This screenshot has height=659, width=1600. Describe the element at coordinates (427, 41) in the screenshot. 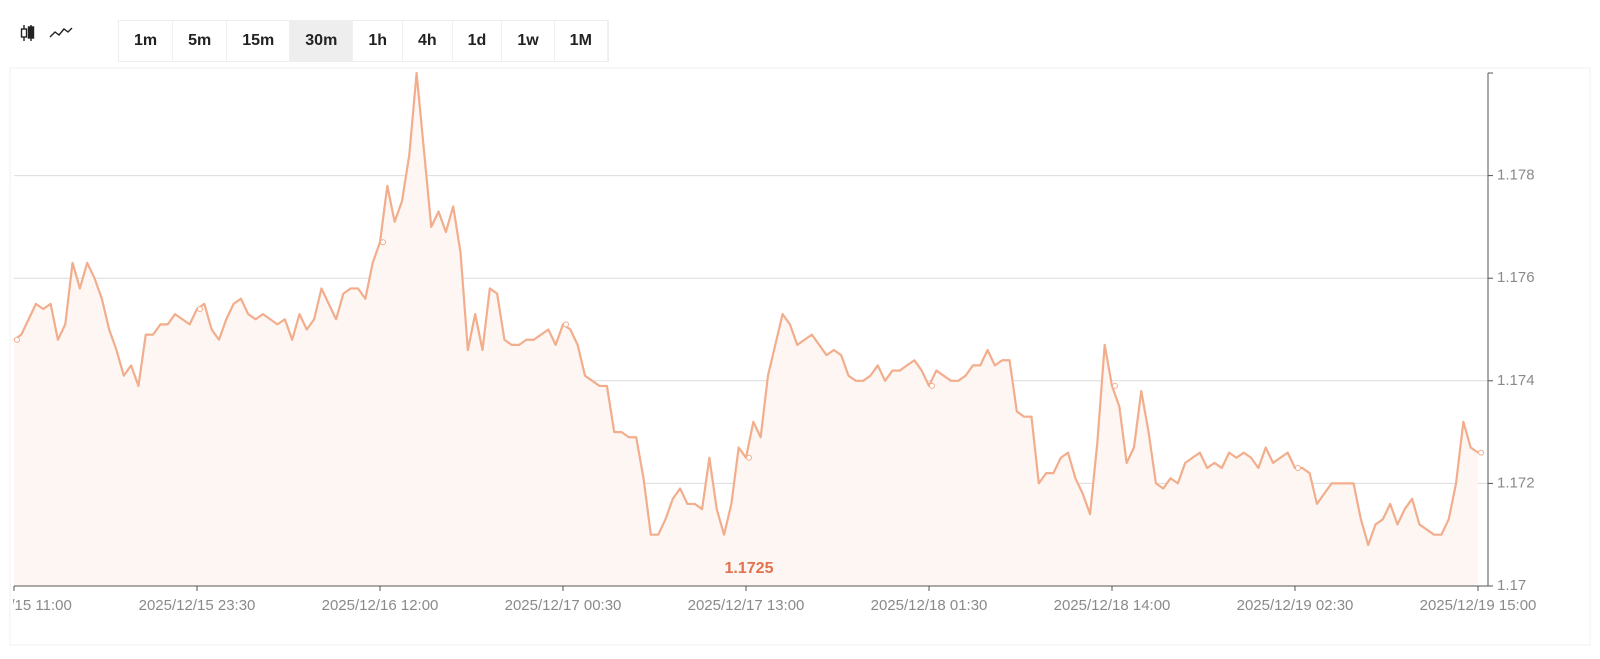

I see `interval-button: 4h` at that location.